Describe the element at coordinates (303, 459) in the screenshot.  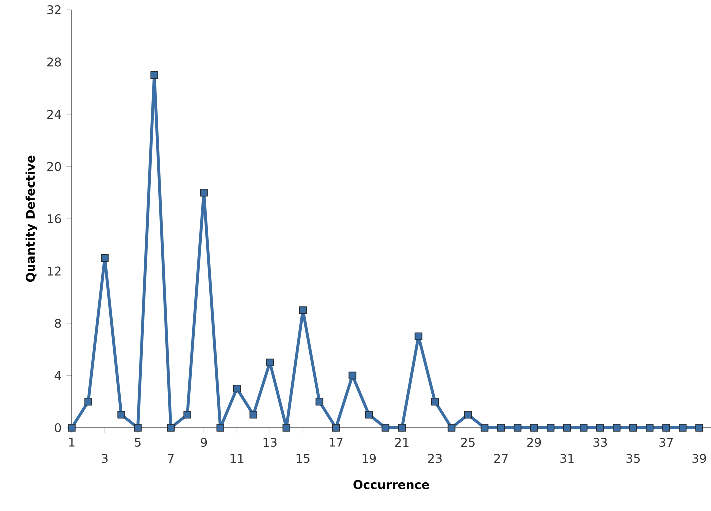
I see `x-tick-label: 15` at that location.